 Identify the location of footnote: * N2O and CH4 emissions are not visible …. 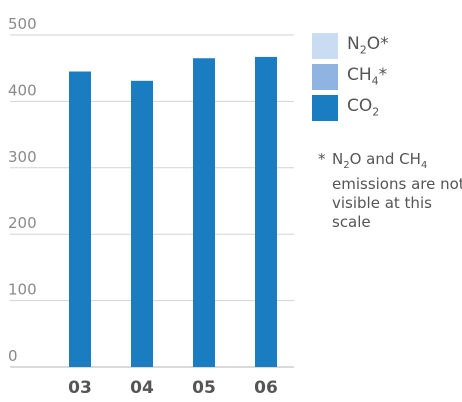
(390, 191).